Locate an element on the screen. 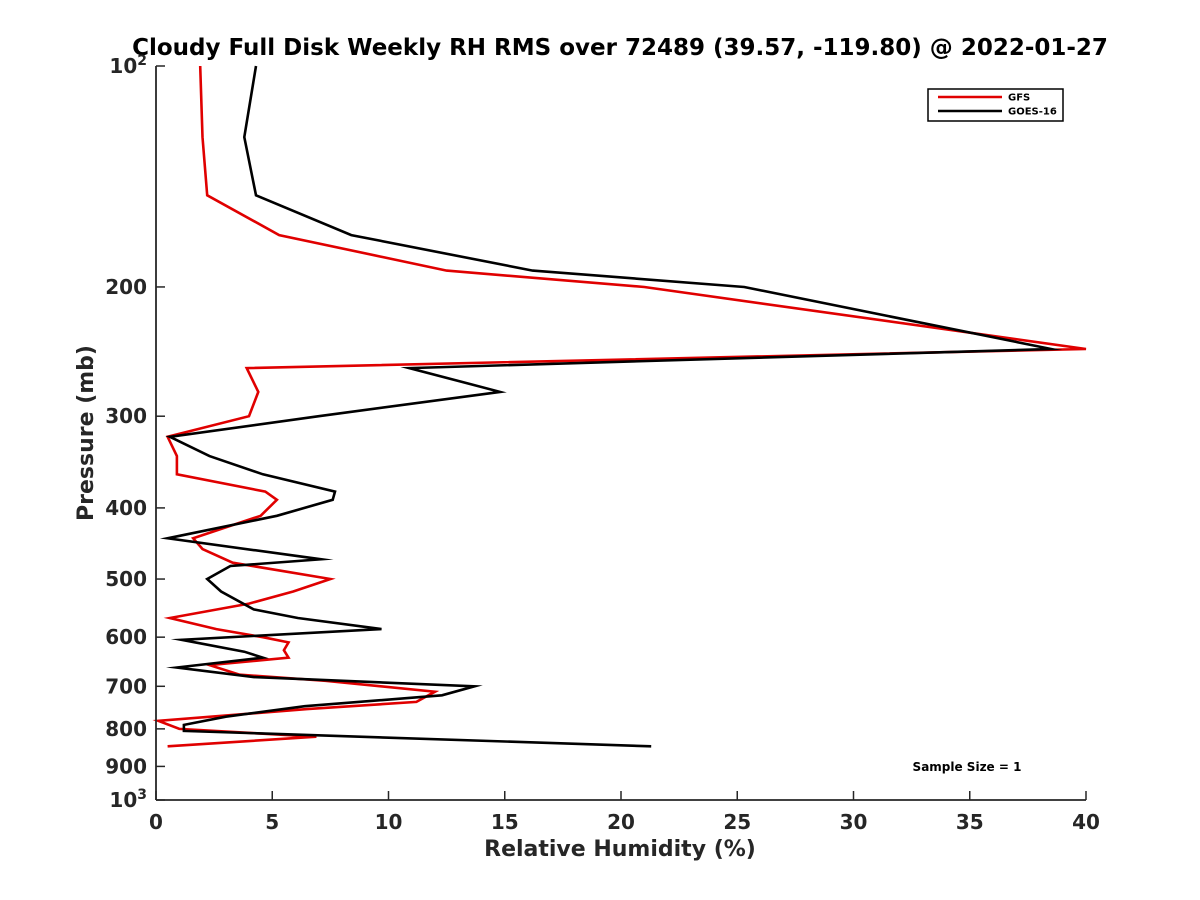 The height and width of the screenshot is (900, 1200). legend-label-gfs: GFS is located at coordinates (1019, 98).